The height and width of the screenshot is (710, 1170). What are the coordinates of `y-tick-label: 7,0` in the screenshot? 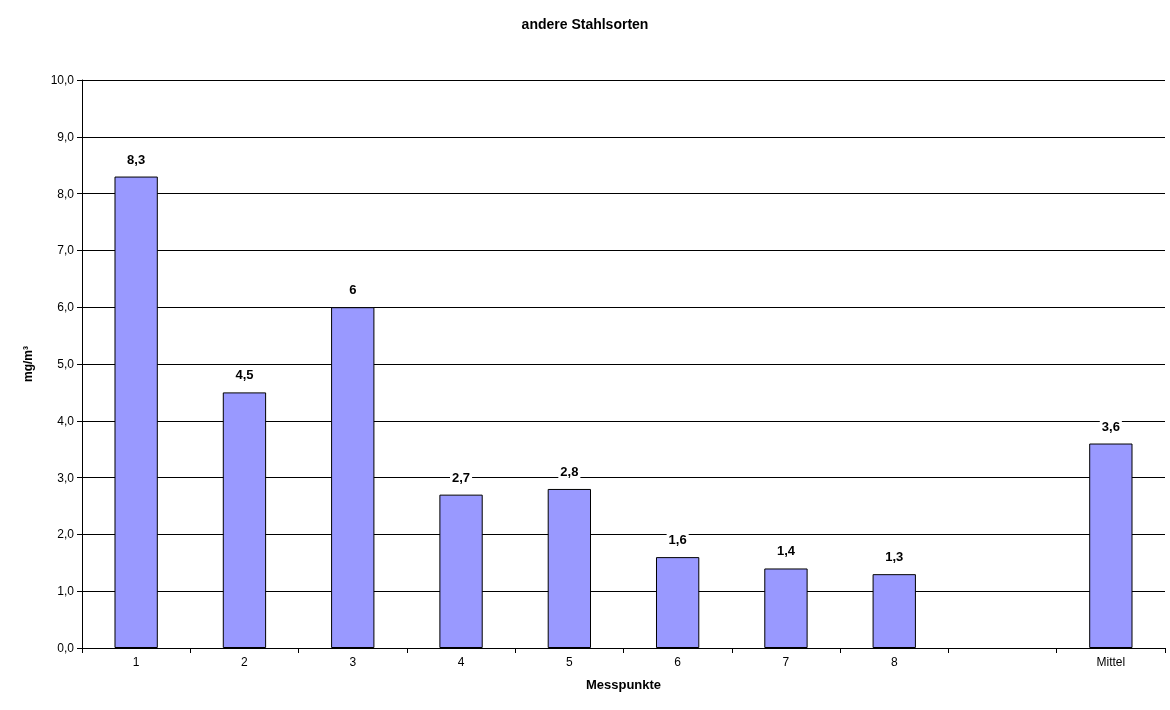 It's located at (66, 250).